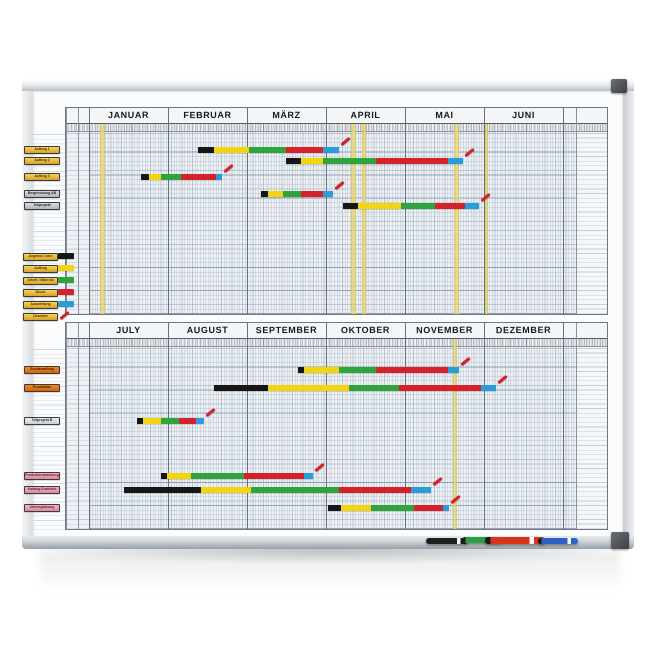 The width and height of the screenshot is (650, 650). I want to click on month-header: JANUAR, so click(128, 115).